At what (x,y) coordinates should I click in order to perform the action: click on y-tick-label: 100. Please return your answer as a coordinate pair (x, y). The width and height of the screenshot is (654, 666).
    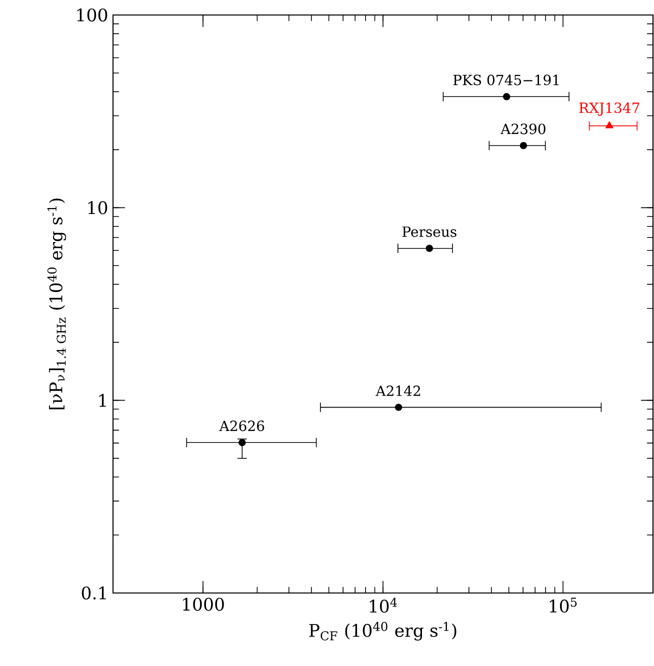
    Looking at the image, I should click on (92, 15).